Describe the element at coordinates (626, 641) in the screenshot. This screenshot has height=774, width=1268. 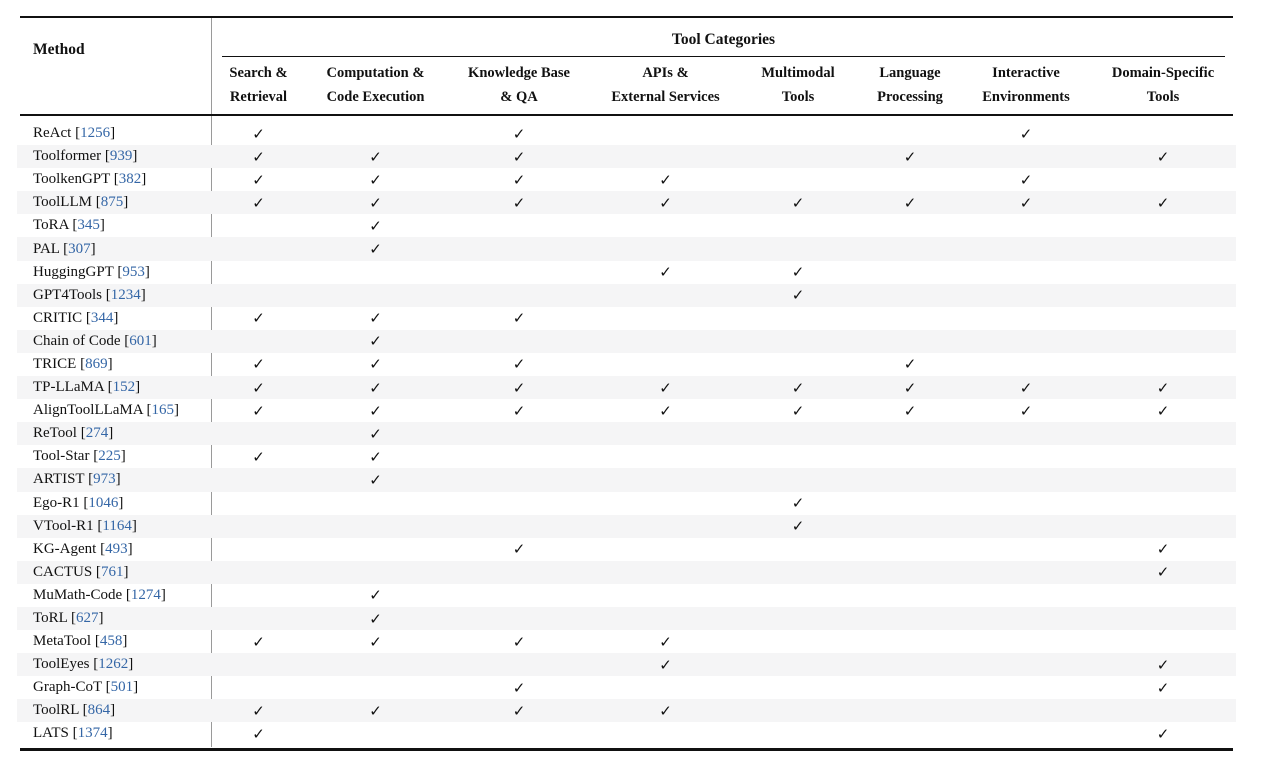
I see `table-row: MetaTool [458] ✓ ✓ ✓ ✓` at that location.